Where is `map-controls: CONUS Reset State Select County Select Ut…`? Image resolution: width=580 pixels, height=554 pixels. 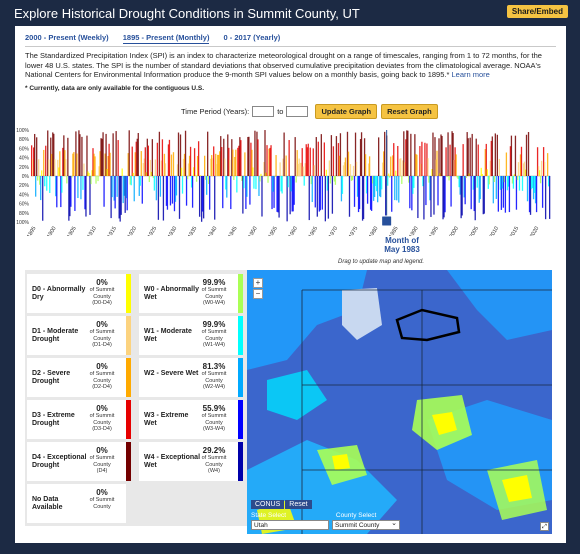 map-controls: CONUS Reset State Select County Select Ut… is located at coordinates (325, 511).